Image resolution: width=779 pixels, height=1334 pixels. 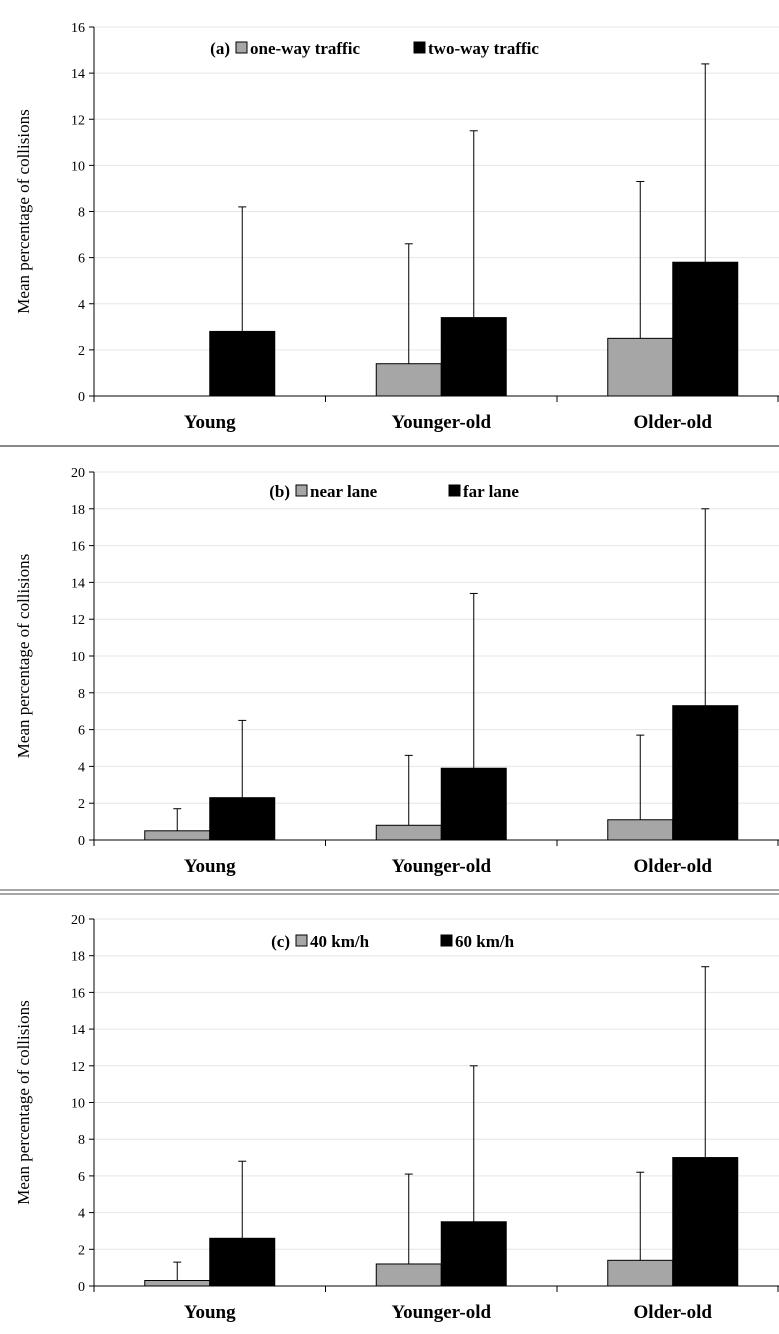 I want to click on panel-c-y-tick-label: 12, so click(x=78, y=1067).